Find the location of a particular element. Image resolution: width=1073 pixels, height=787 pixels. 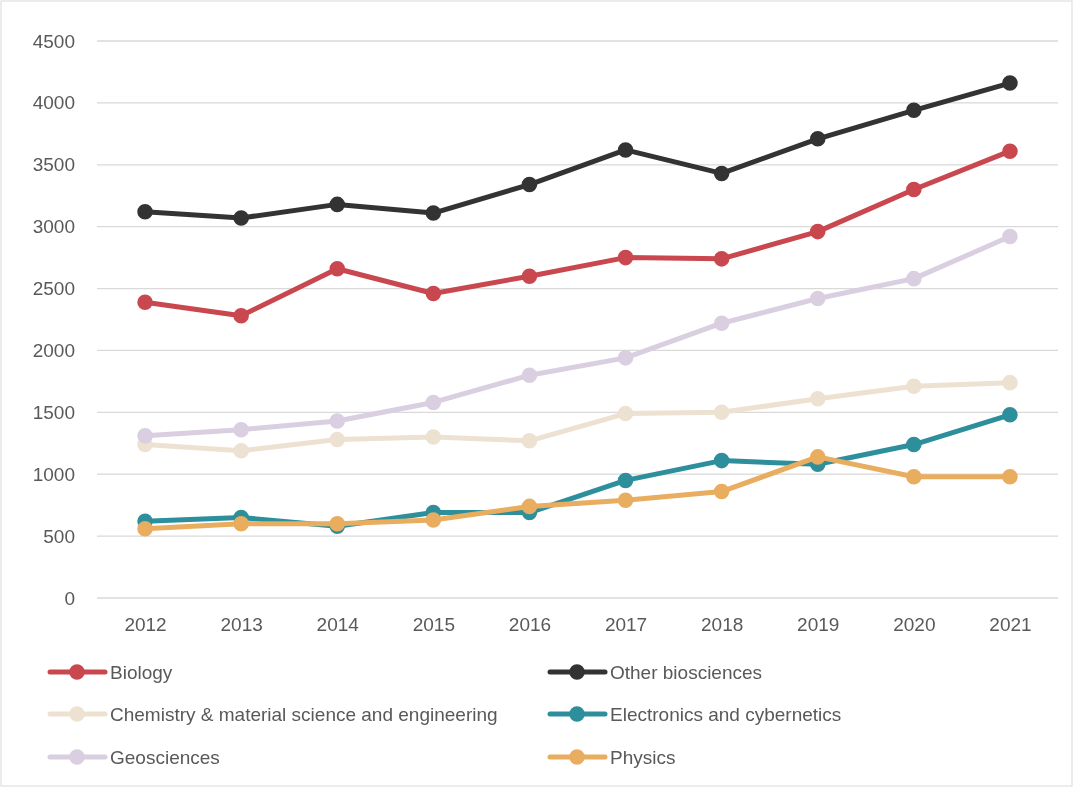

x-tick-label: 2018 is located at coordinates (722, 625).